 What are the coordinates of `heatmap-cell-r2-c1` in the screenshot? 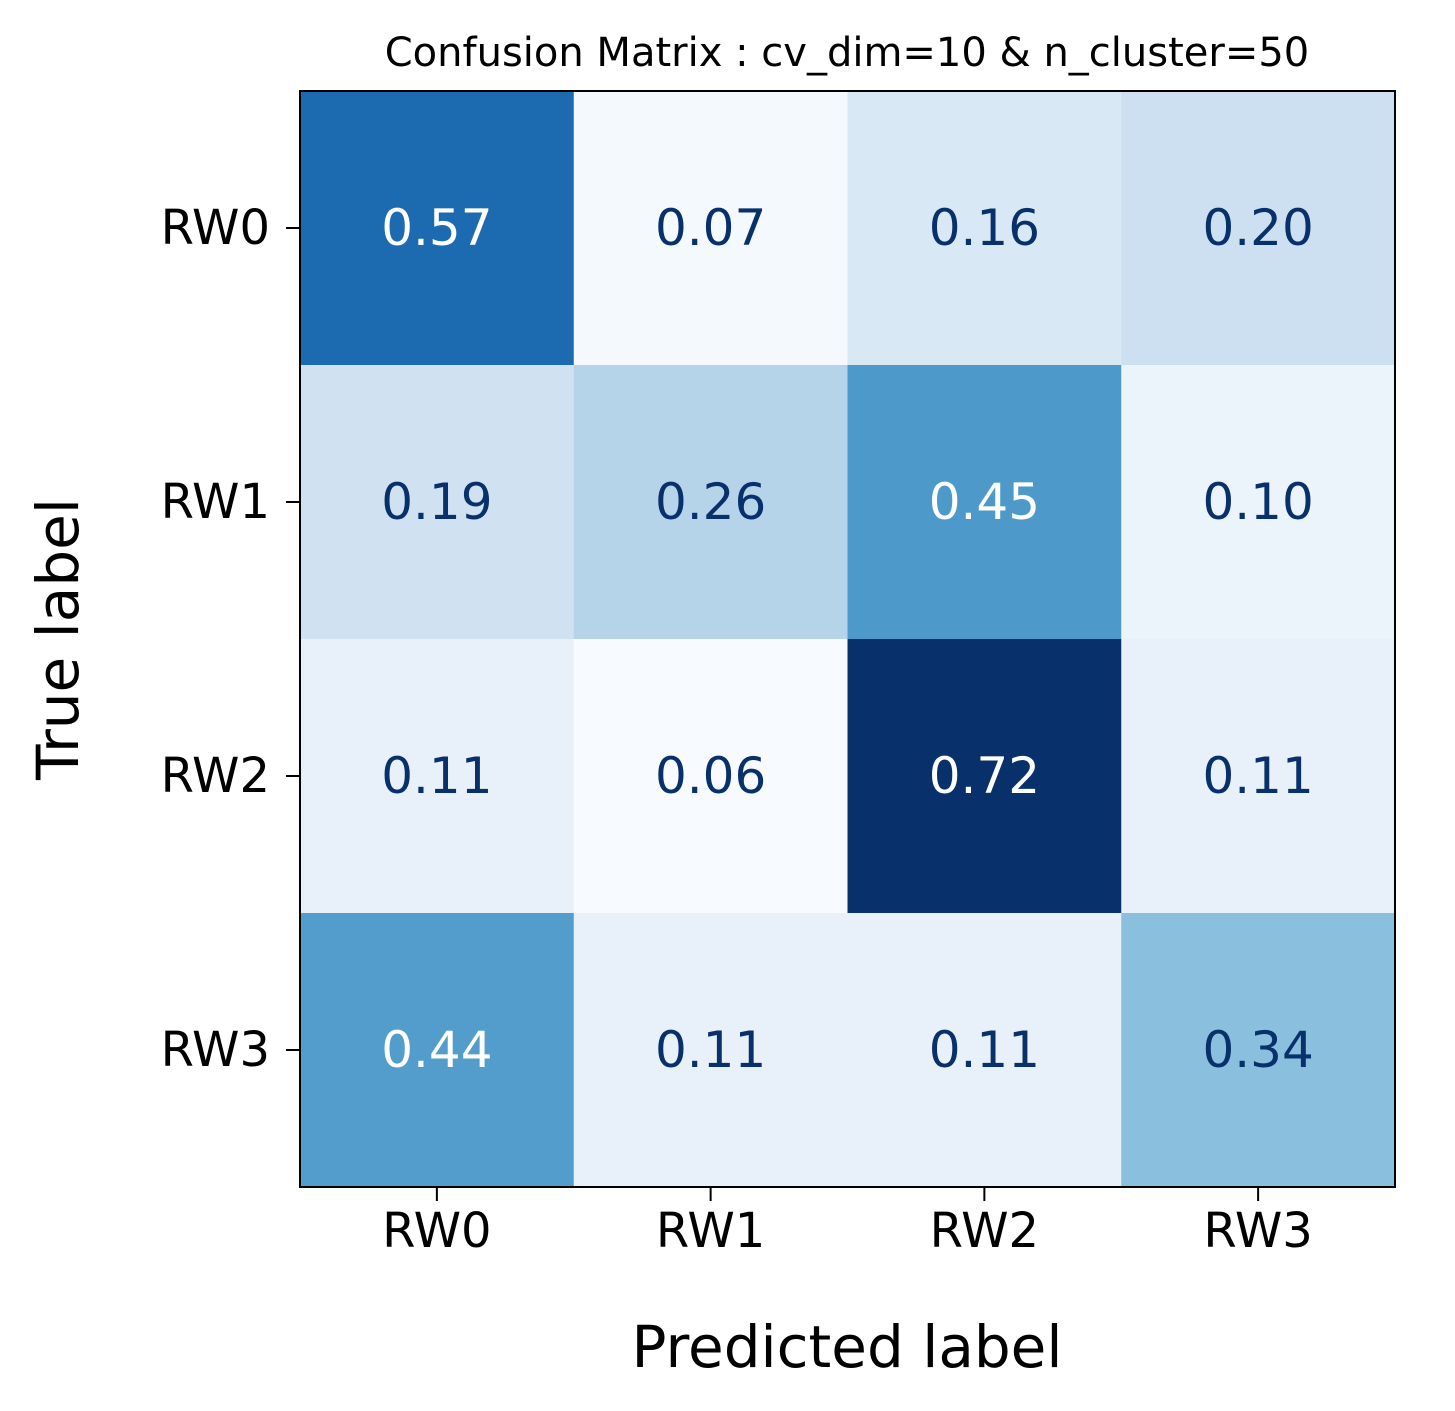 It's located at (710, 776).